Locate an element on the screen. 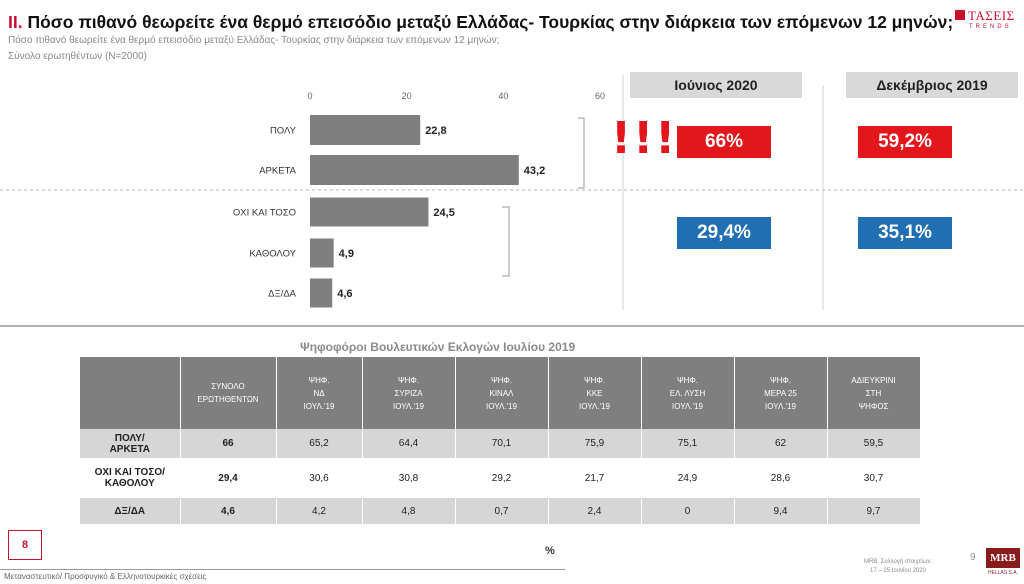 This screenshot has width=1024, height=584. footer-source-line2: 17 – 25 Ιουνίου 2020 is located at coordinates (898, 571).